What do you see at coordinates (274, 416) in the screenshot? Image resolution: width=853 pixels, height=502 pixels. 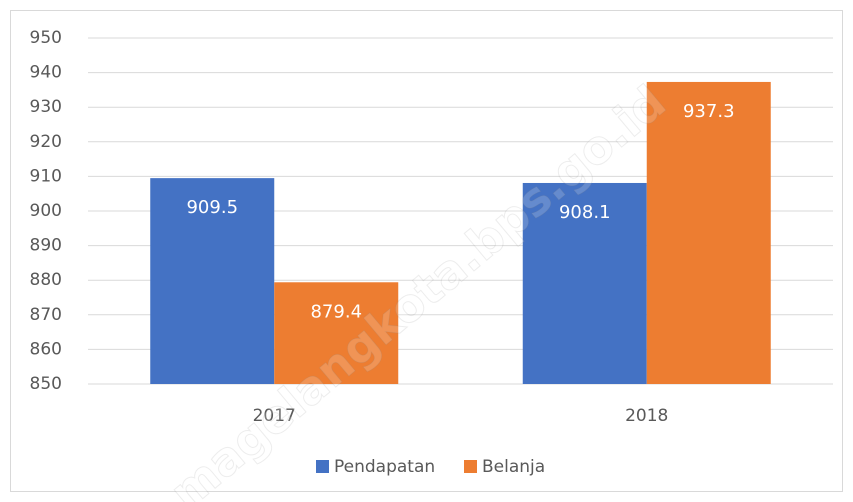 I see `x-tick-label: 2017` at bounding box center [274, 416].